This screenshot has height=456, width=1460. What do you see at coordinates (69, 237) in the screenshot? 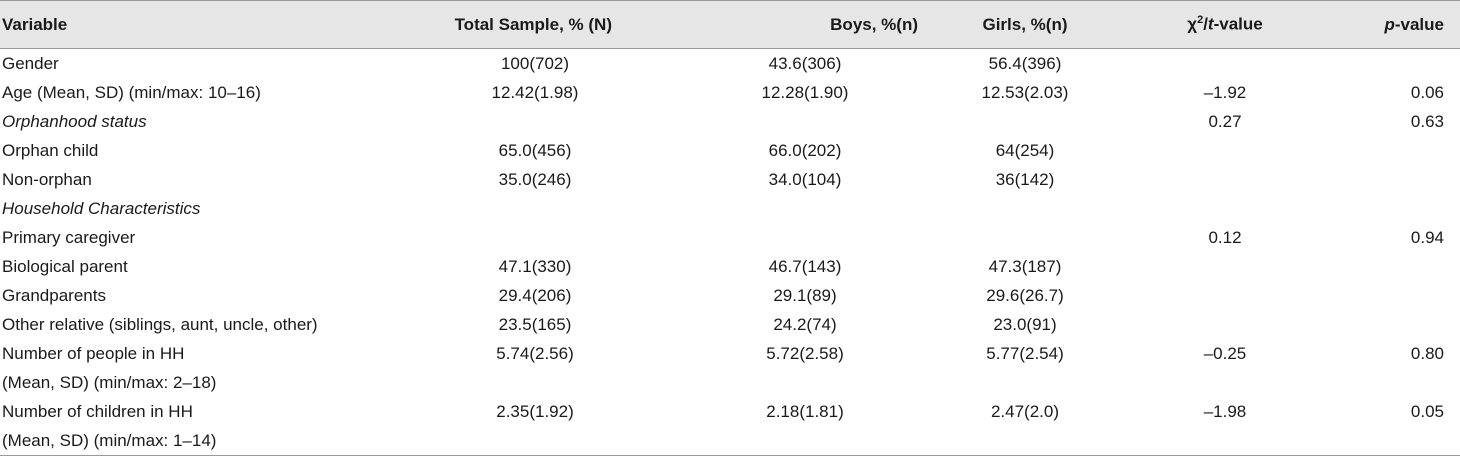
I see `row-label: Primary caregiver` at bounding box center [69, 237].